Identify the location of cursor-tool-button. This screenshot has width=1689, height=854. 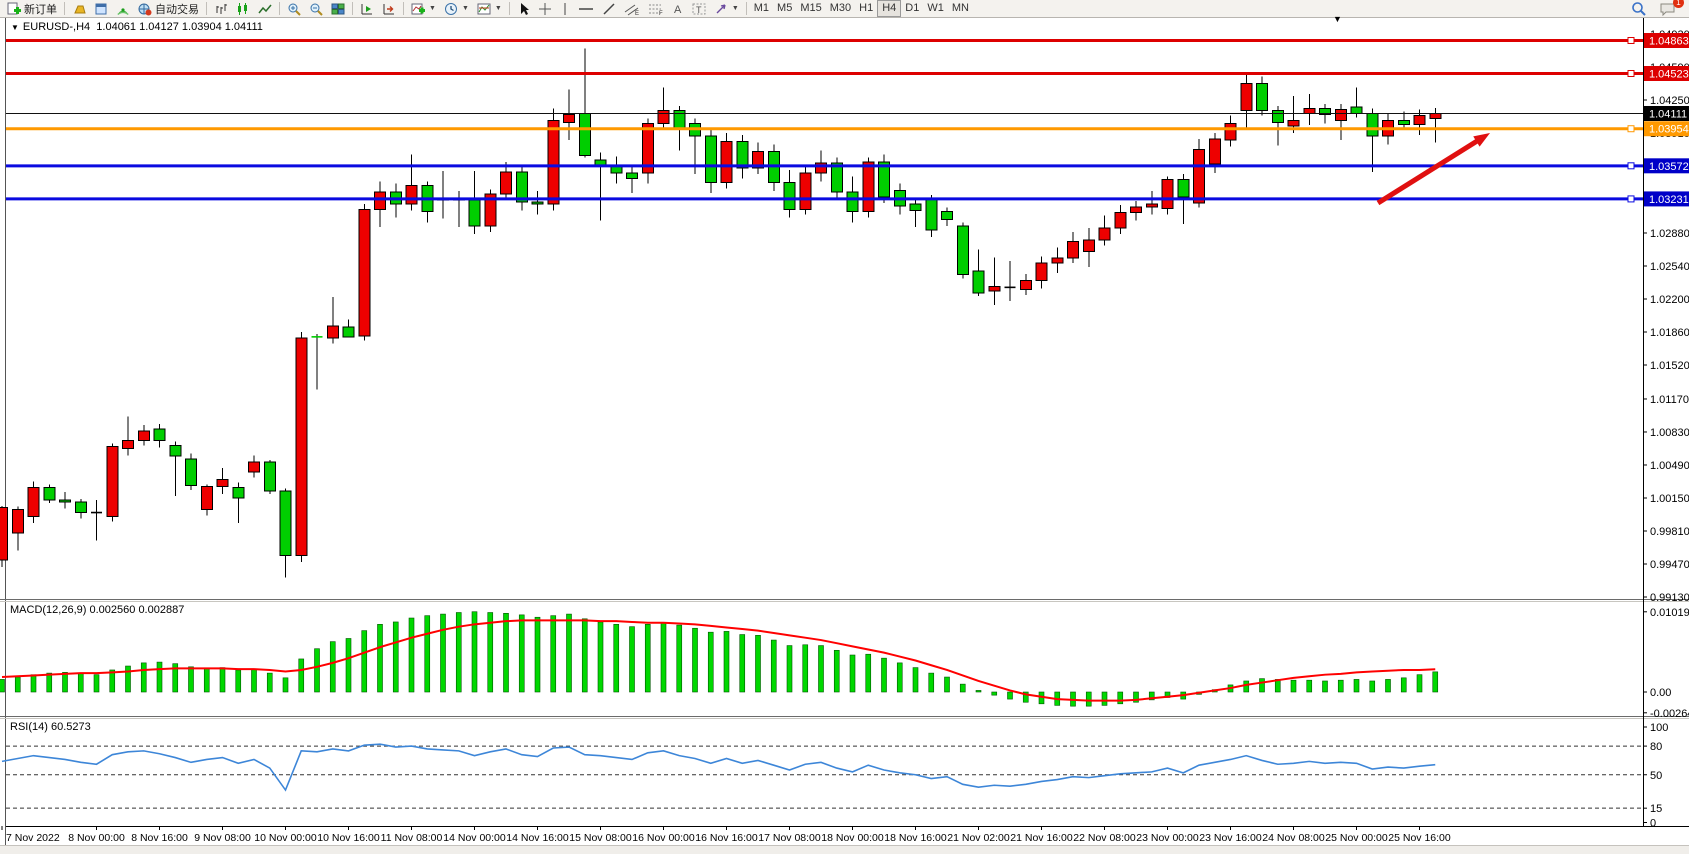
(523, 9).